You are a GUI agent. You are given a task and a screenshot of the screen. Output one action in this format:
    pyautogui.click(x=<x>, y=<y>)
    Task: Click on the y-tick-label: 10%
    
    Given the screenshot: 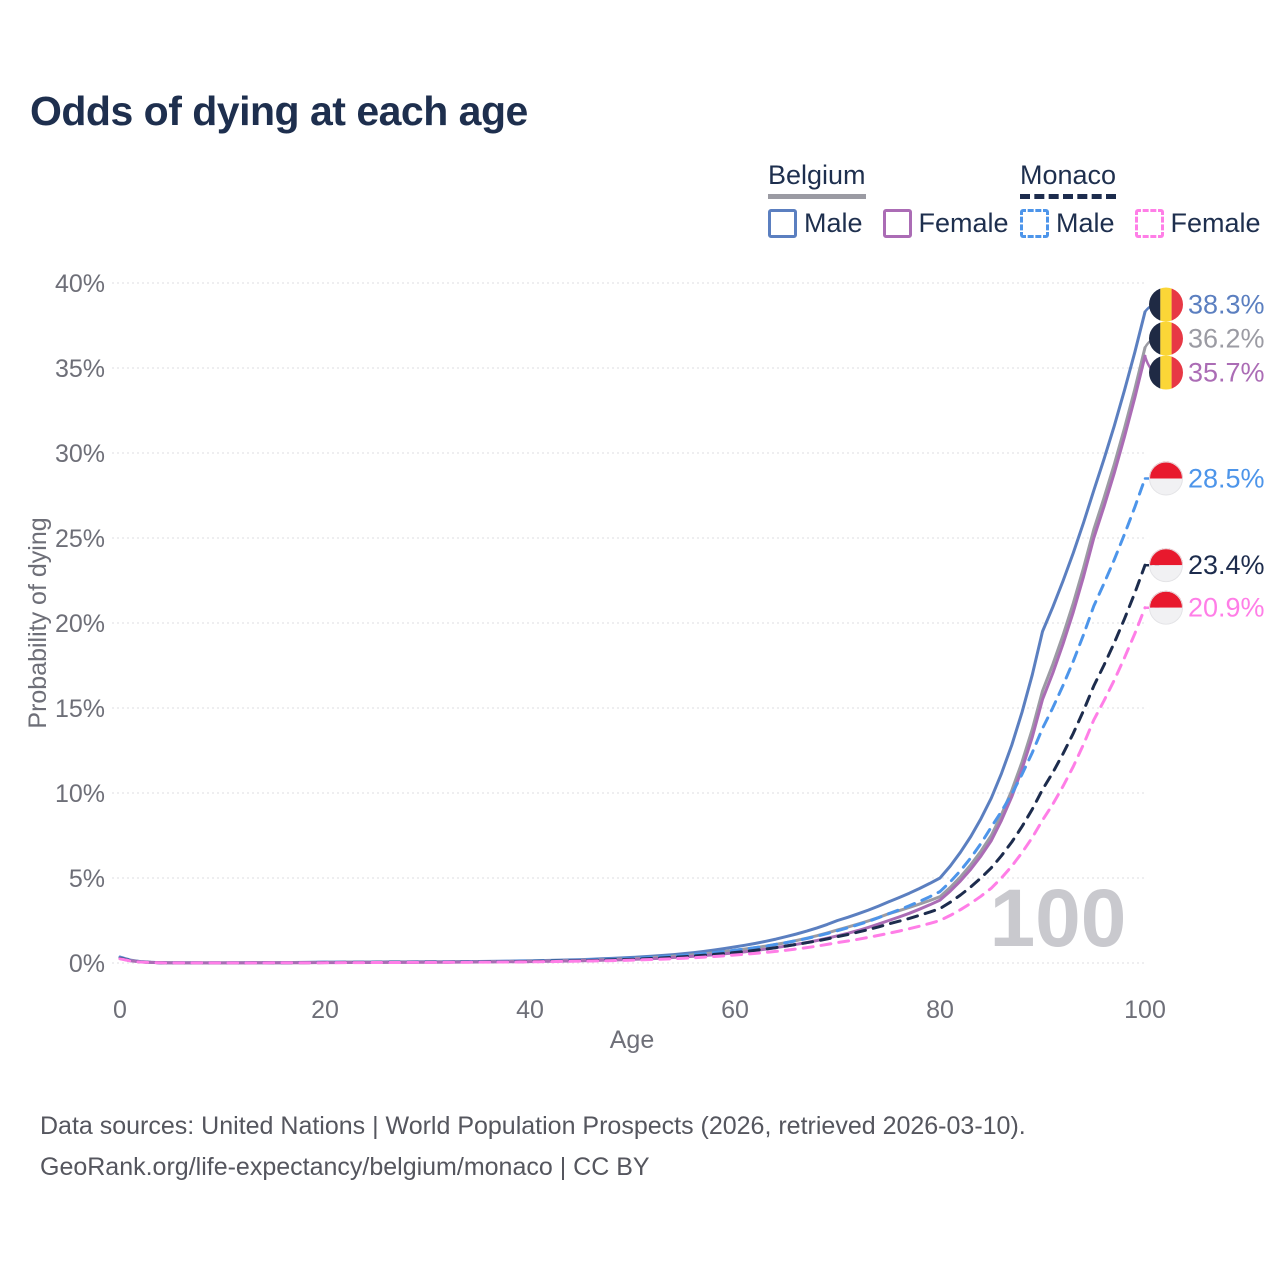 What is the action you would take?
    pyautogui.click(x=80, y=794)
    